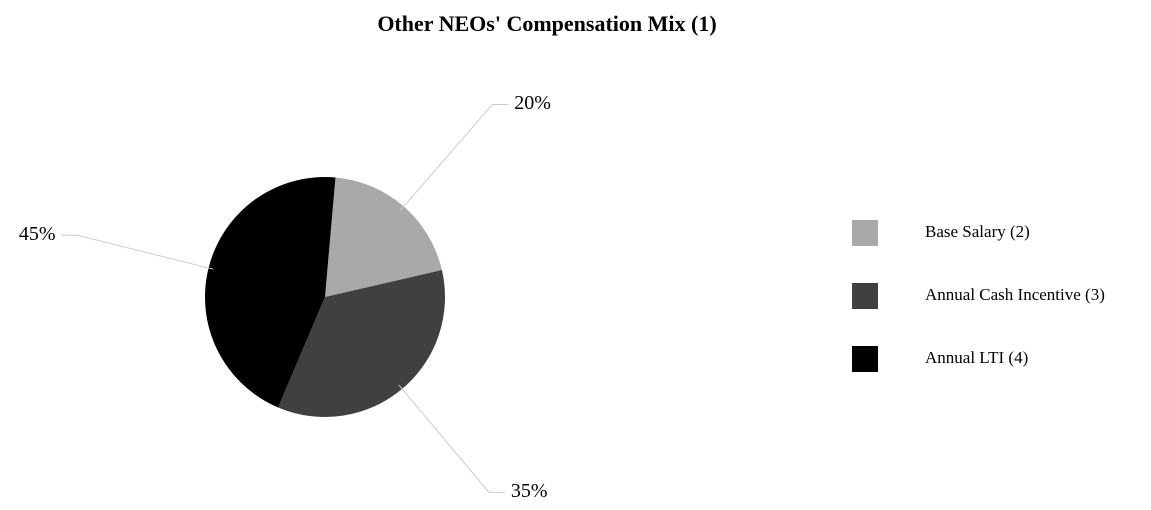  Describe the element at coordinates (546, 23) in the screenshot. I see `chart-title: Other NEOs' Compensation Mix (1)` at that location.